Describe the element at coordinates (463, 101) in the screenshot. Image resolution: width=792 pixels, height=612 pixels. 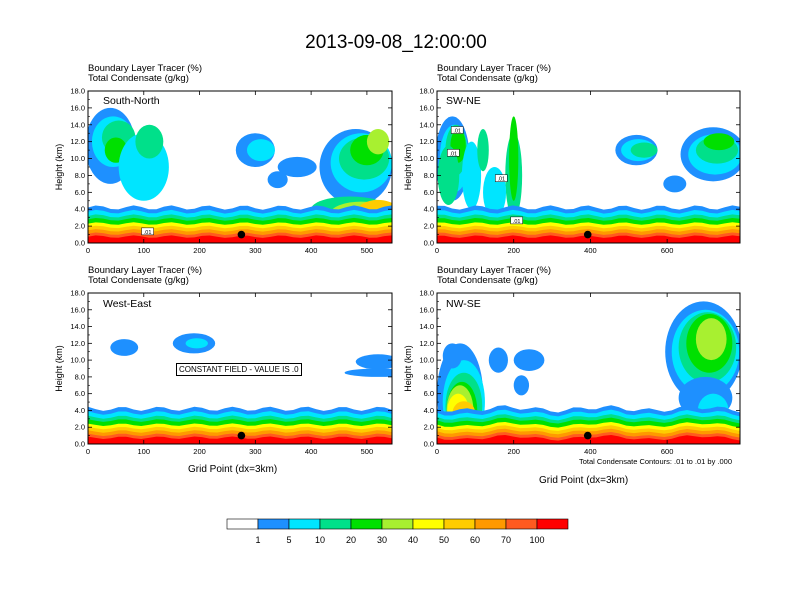
I see `panel2-name: SW-NE` at that location.